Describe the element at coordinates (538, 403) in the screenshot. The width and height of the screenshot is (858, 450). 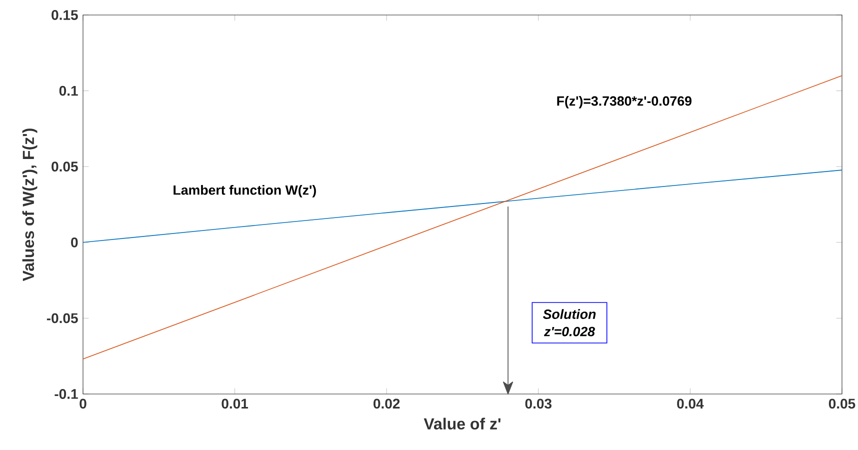
I see `x-tick-label: 0.03` at that location.